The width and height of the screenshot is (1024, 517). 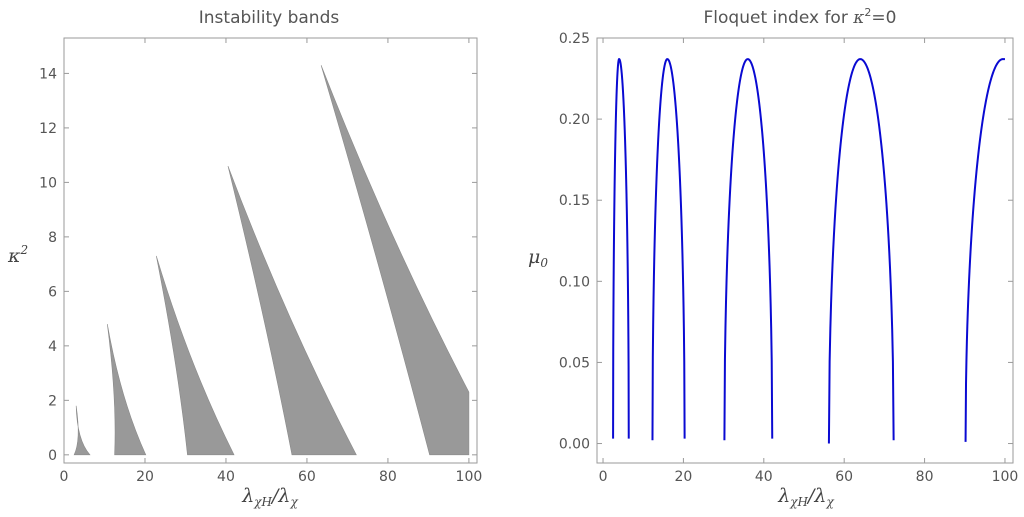 What do you see at coordinates (574, 120) in the screenshot?
I see `right-y-tick-label: 0.20` at bounding box center [574, 120].